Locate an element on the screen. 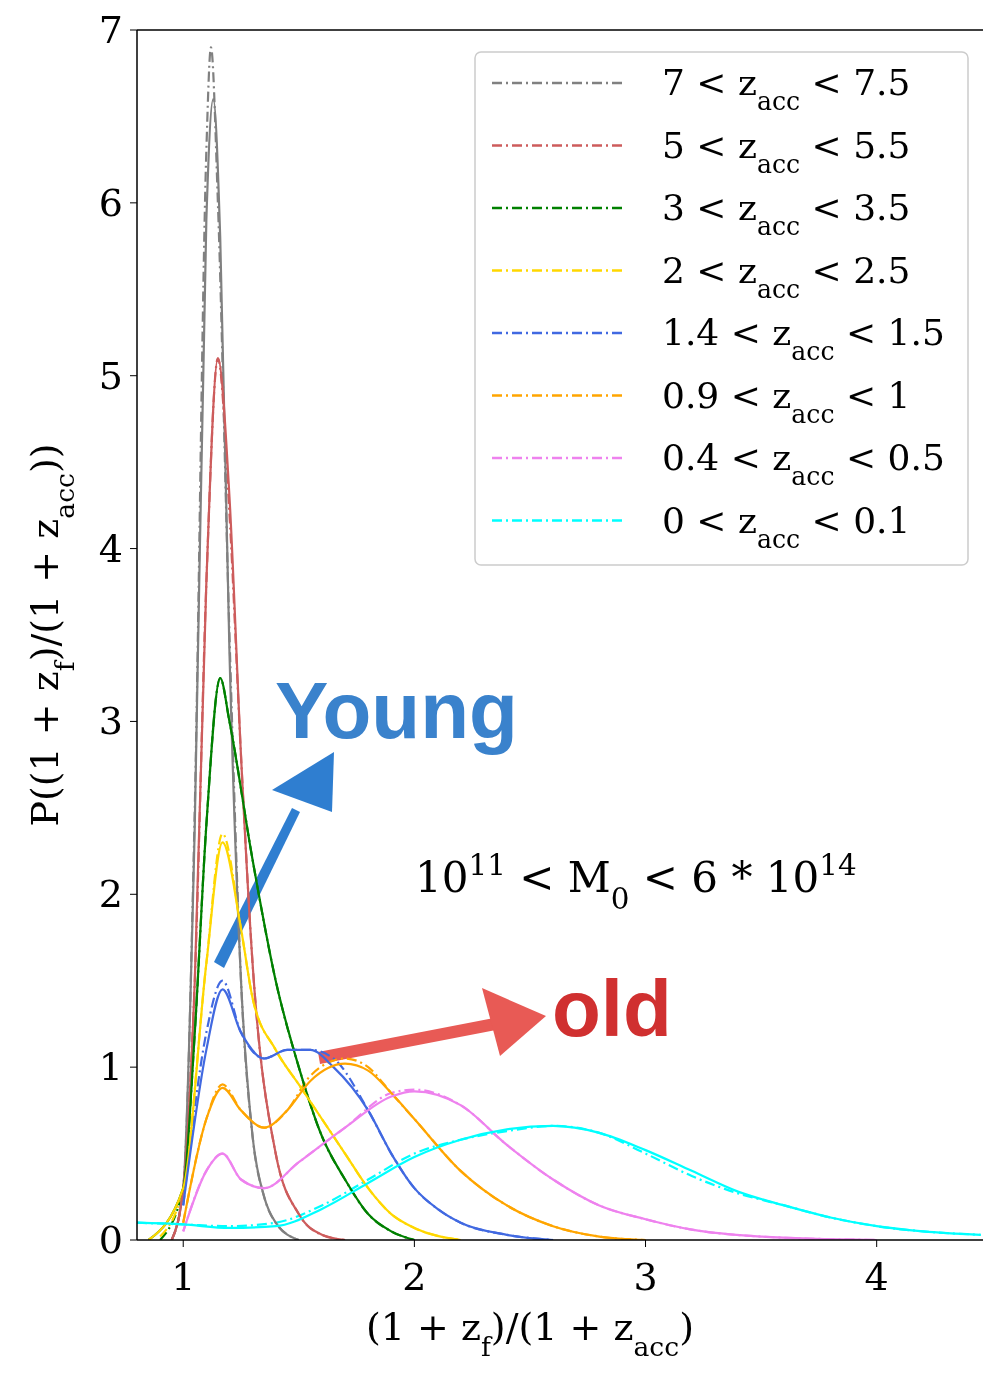  x-tick-label: 4 is located at coordinates (876, 1277).